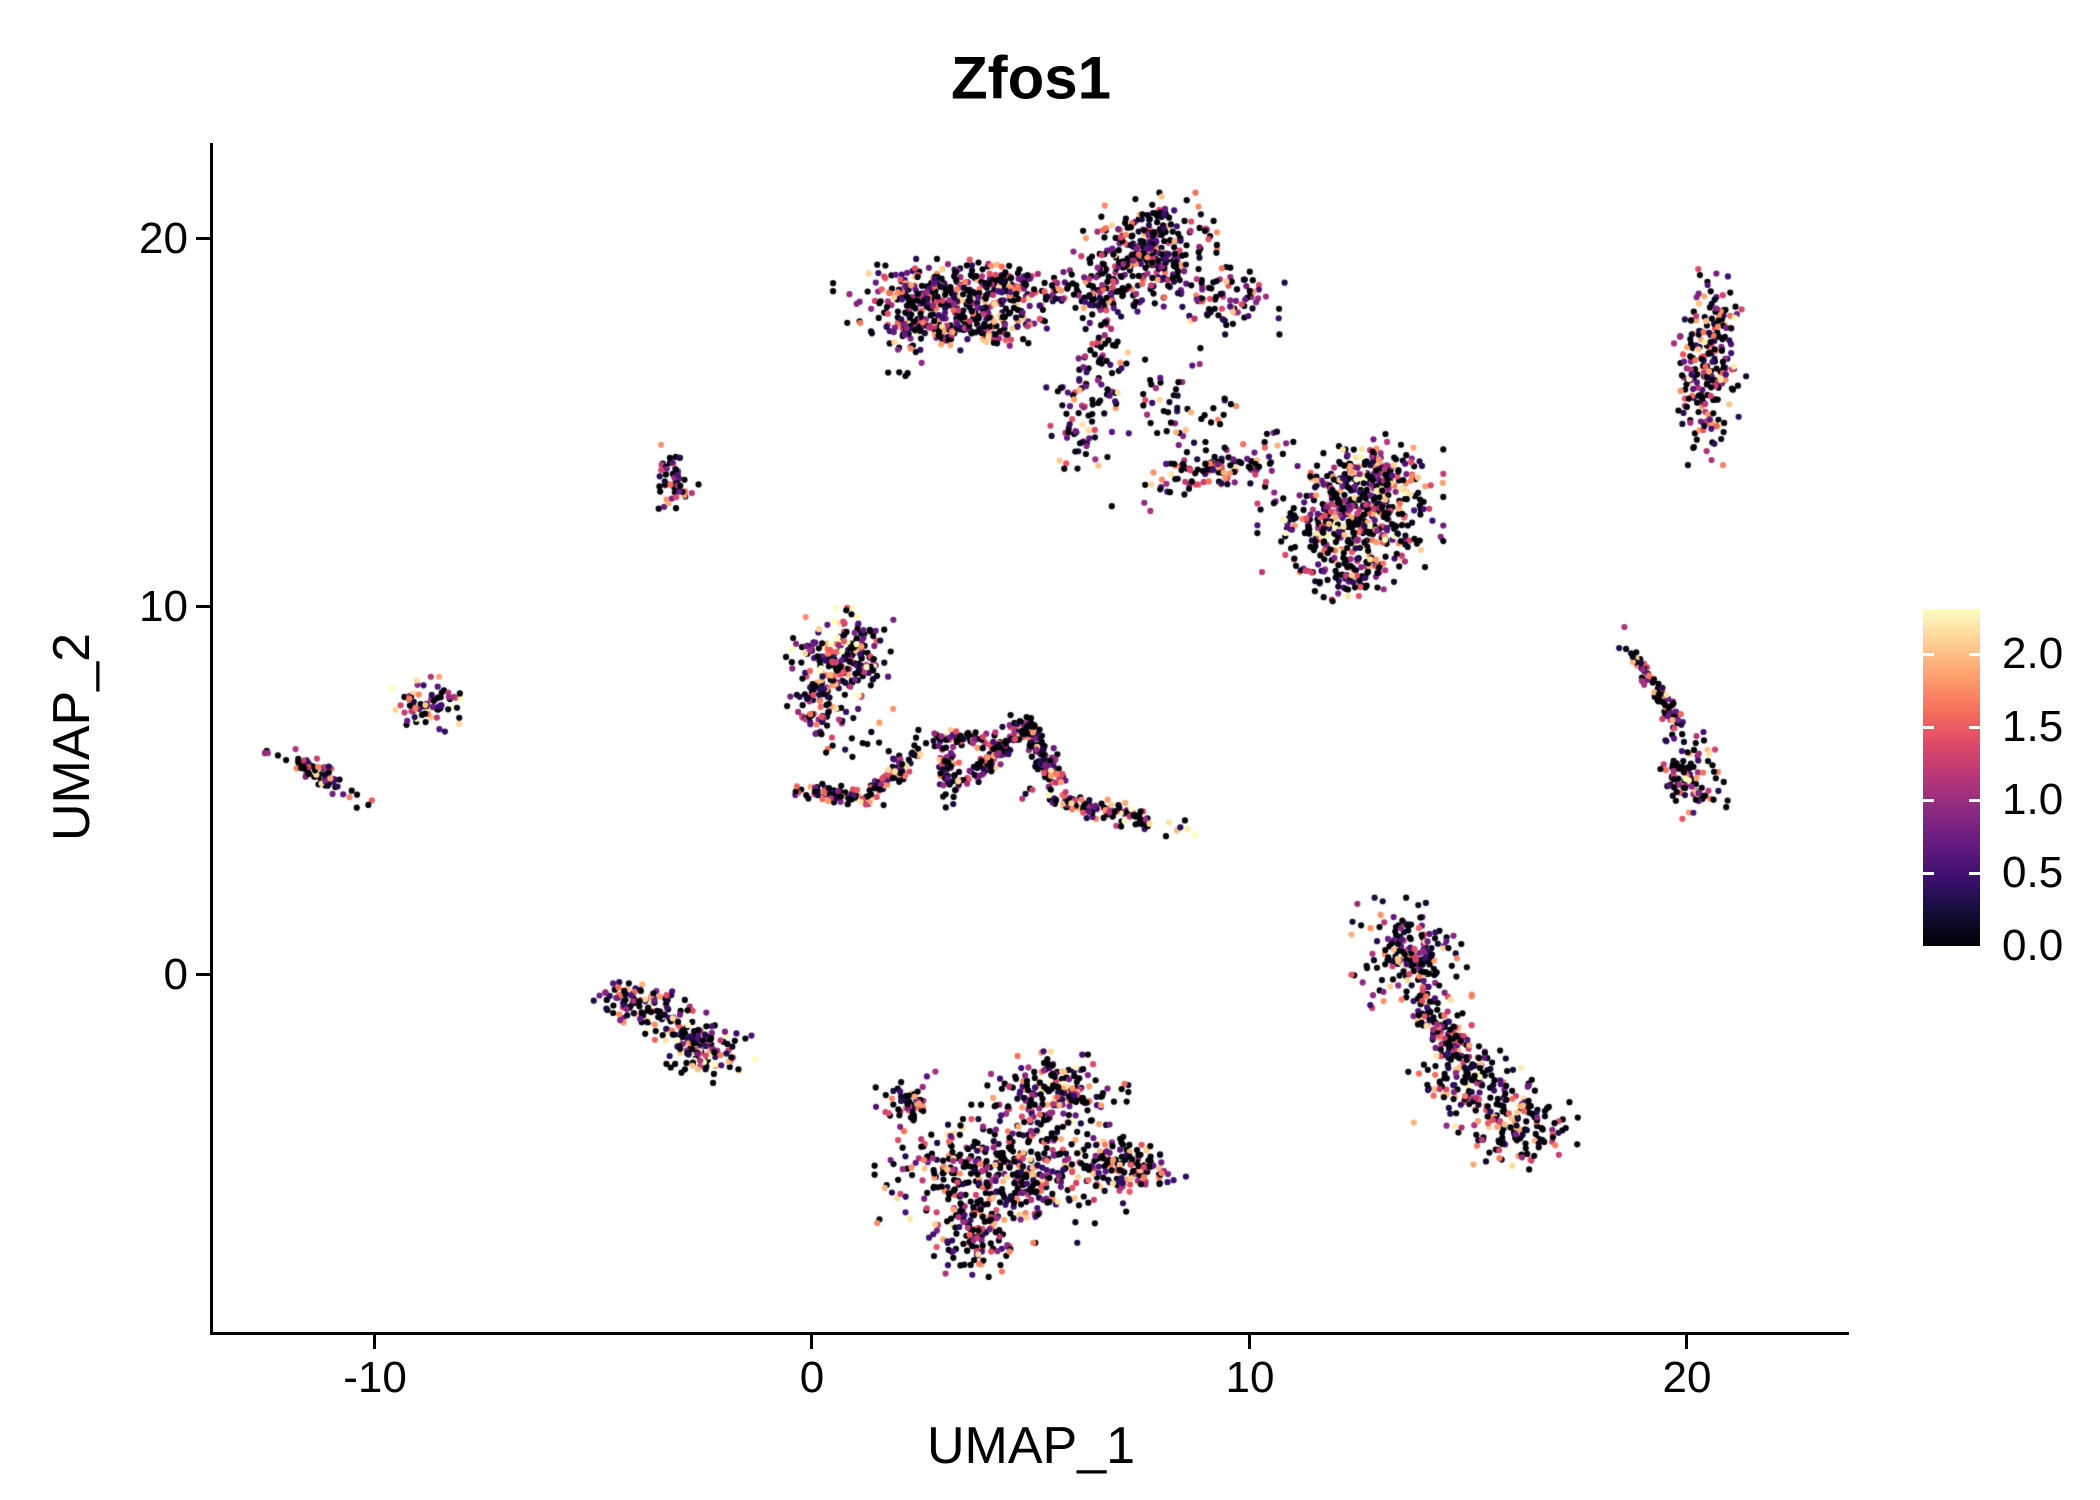 Image resolution: width=2100 pixels, height=1500 pixels. Describe the element at coordinates (2033, 799) in the screenshot. I see `colorbar-tick-label: 1.0` at that location.